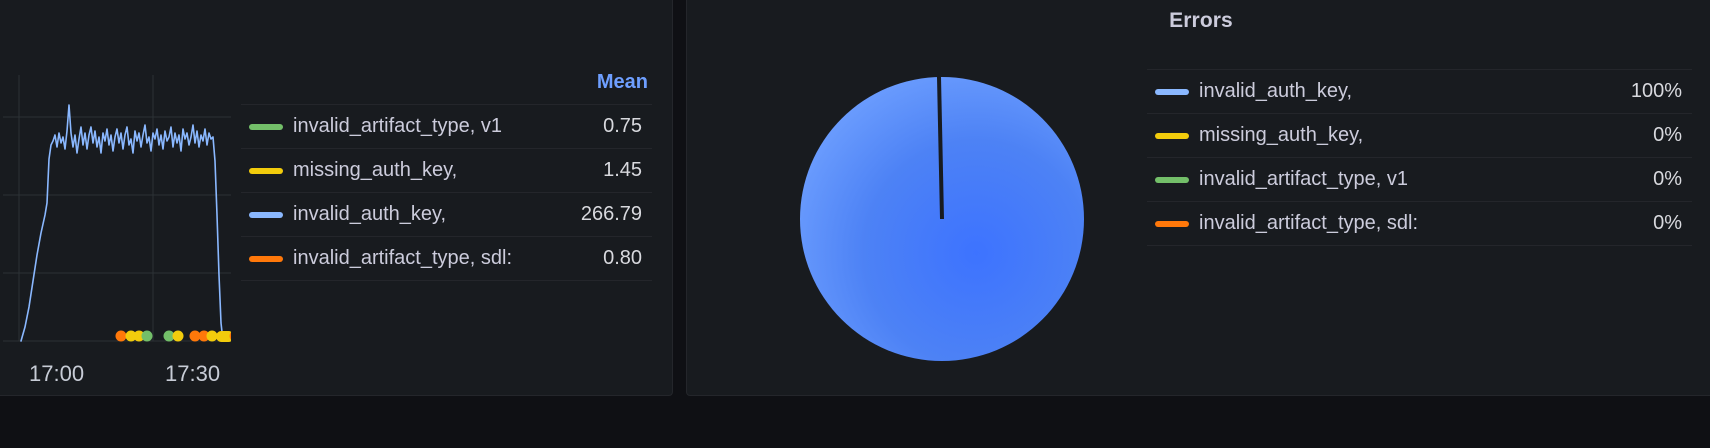 The image size is (1710, 448). What do you see at coordinates (622, 82) in the screenshot?
I see `legend-header-mean: Mean` at bounding box center [622, 82].